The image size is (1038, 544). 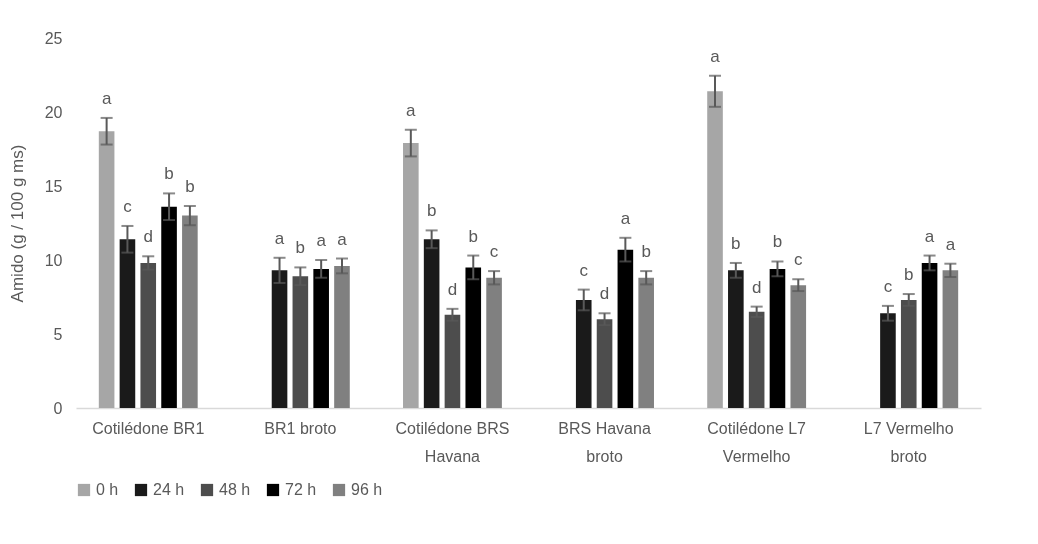 What do you see at coordinates (604, 442) in the screenshot?
I see `x-tick-label: BRS Havana broto` at bounding box center [604, 442].